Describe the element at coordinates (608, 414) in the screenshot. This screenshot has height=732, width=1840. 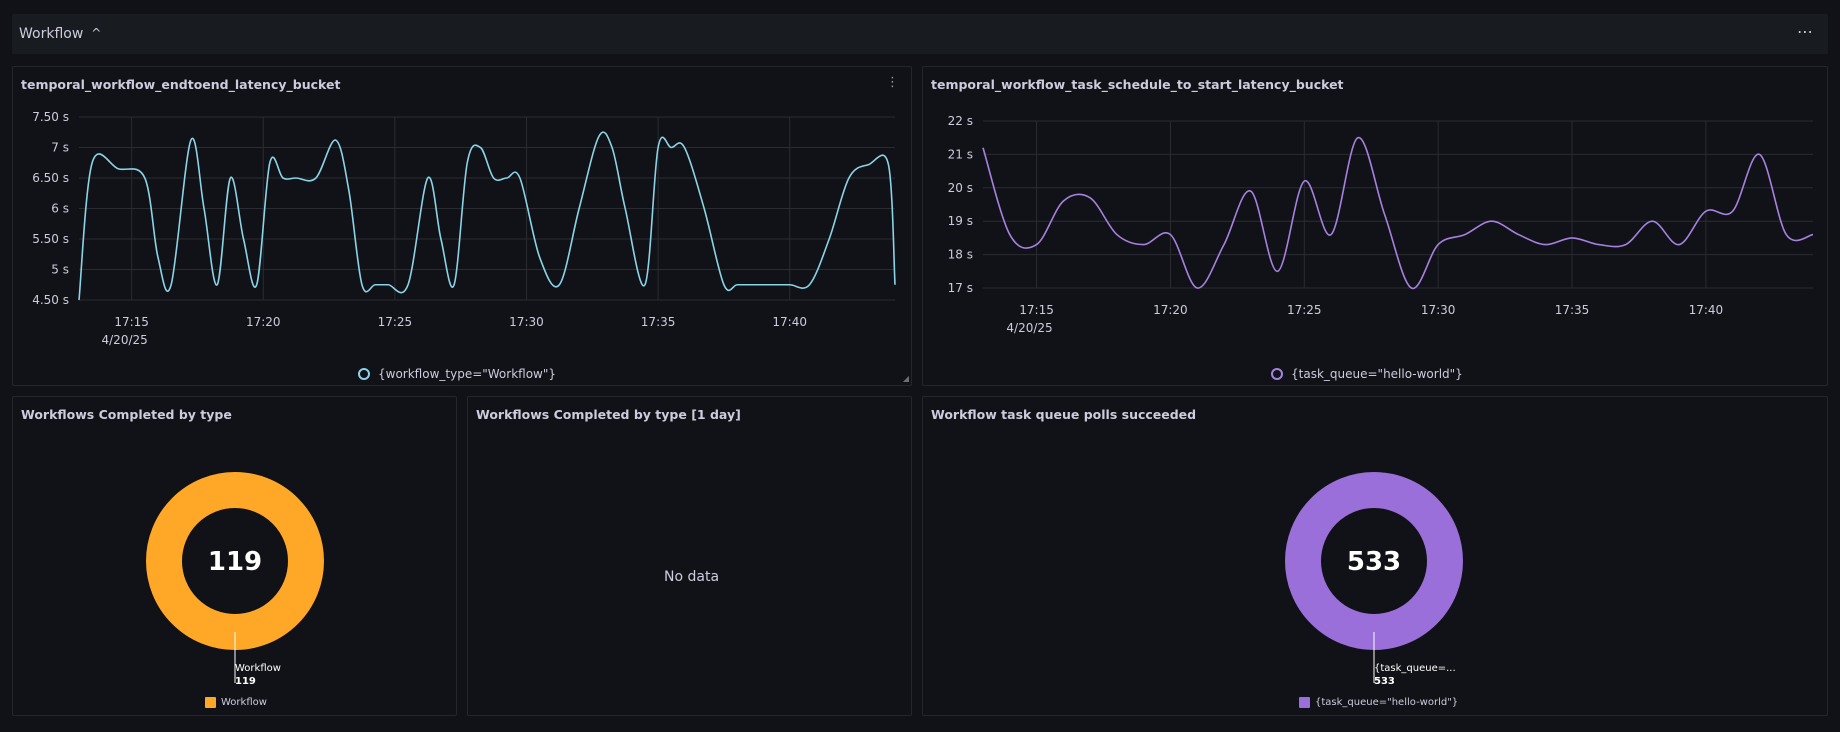
I see `panel-title: Workflows Completed by type [1 day]` at that location.